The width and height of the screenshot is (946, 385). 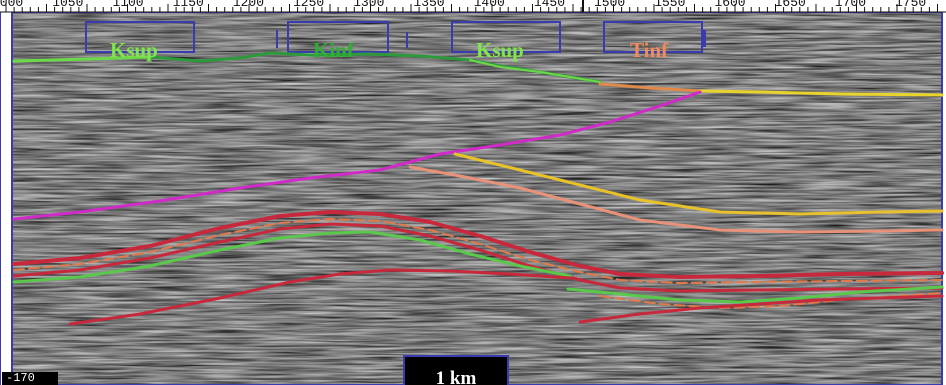 What do you see at coordinates (730, 5) in the screenshot?
I see `tick-label: 1600` at bounding box center [730, 5].